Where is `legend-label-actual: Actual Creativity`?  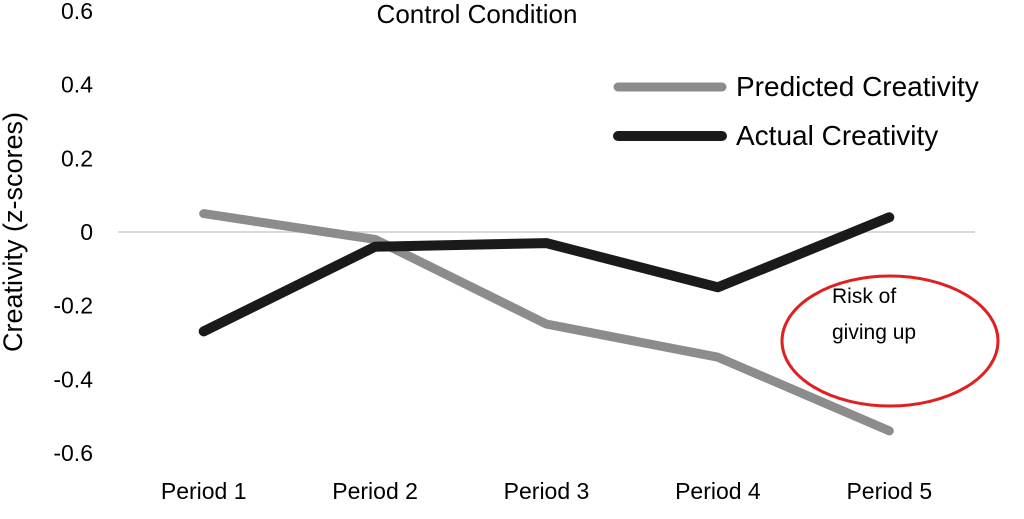 legend-label-actual: Actual Creativity is located at coordinates (837, 135).